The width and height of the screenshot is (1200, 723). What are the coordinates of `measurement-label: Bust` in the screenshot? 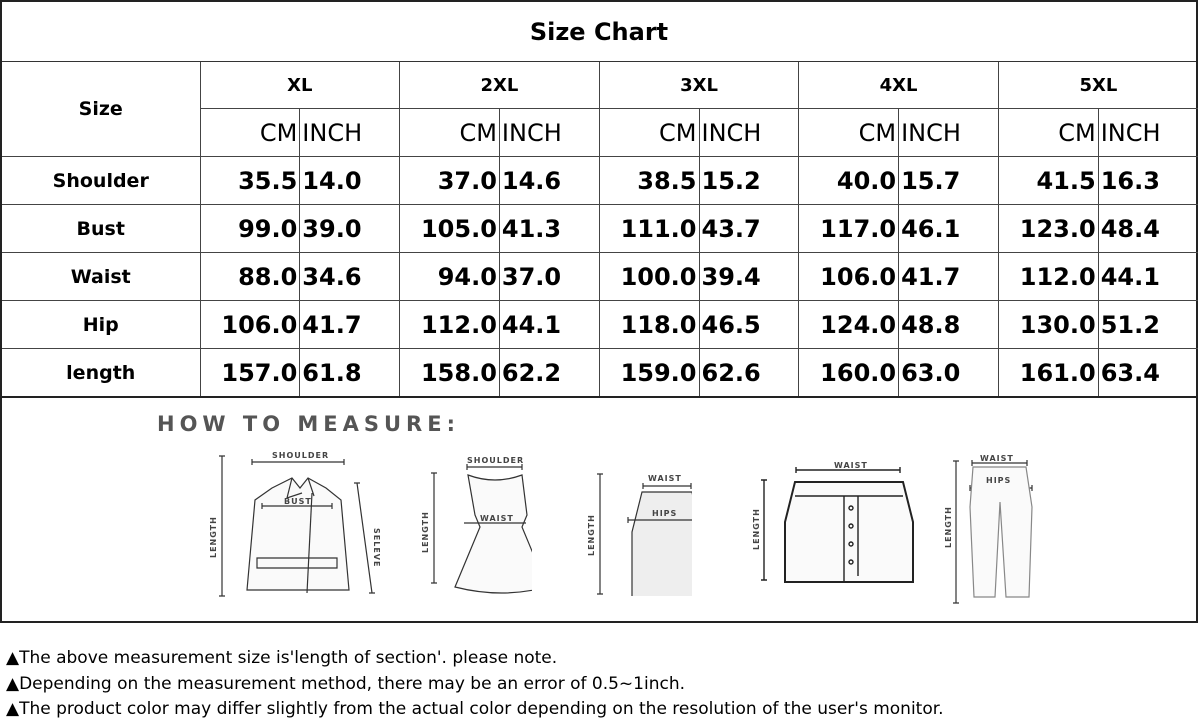 It's located at (101, 228).